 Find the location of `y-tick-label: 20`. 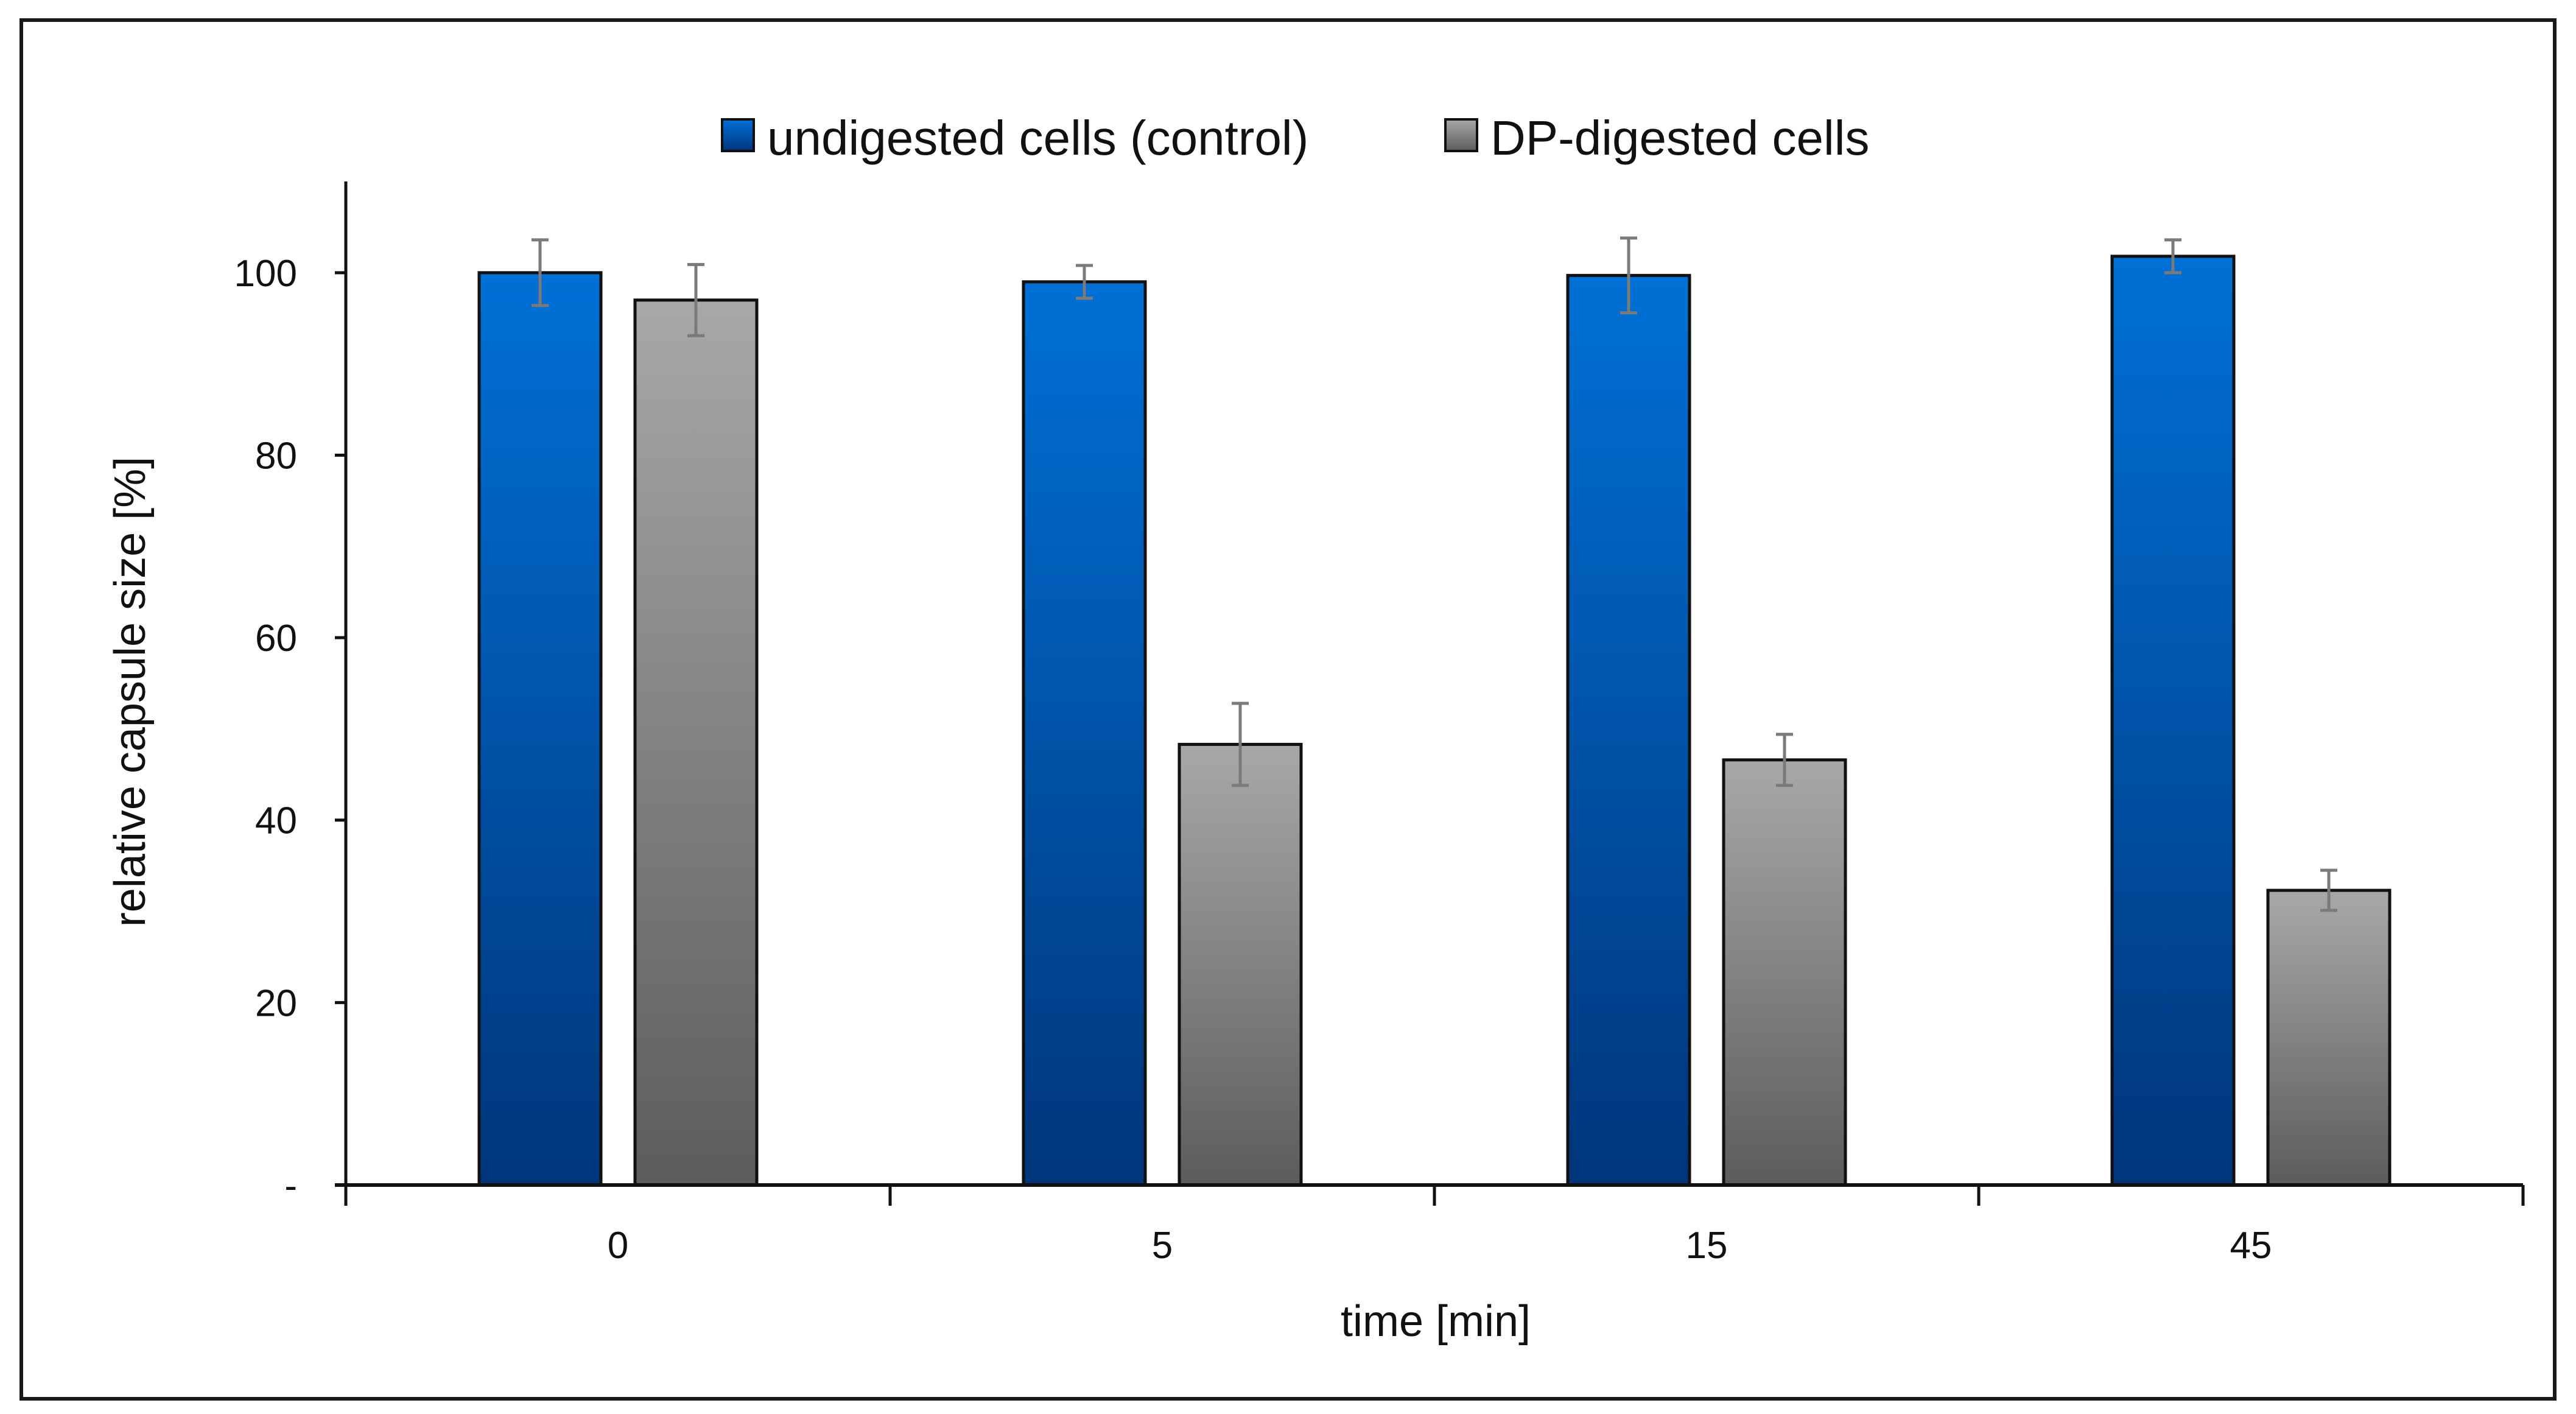

y-tick-label: 20 is located at coordinates (276, 1003).